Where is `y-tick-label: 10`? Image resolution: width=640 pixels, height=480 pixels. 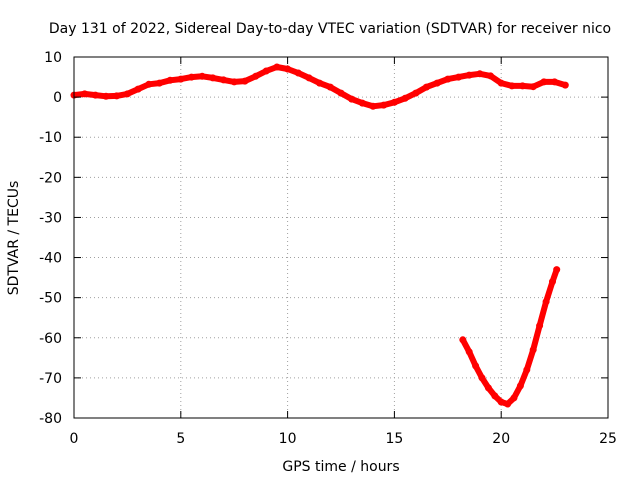 y-tick-label: 10 is located at coordinates (53, 58).